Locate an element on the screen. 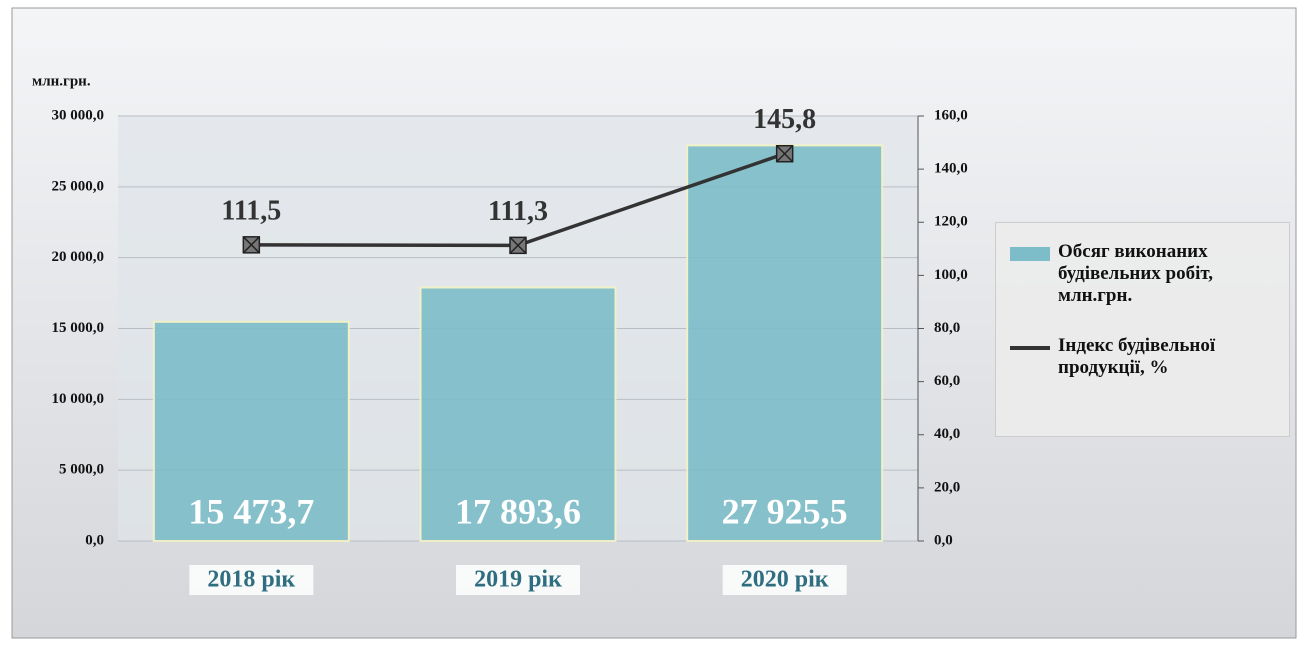  y-tick-label: 30 000,0 is located at coordinates (78, 115).